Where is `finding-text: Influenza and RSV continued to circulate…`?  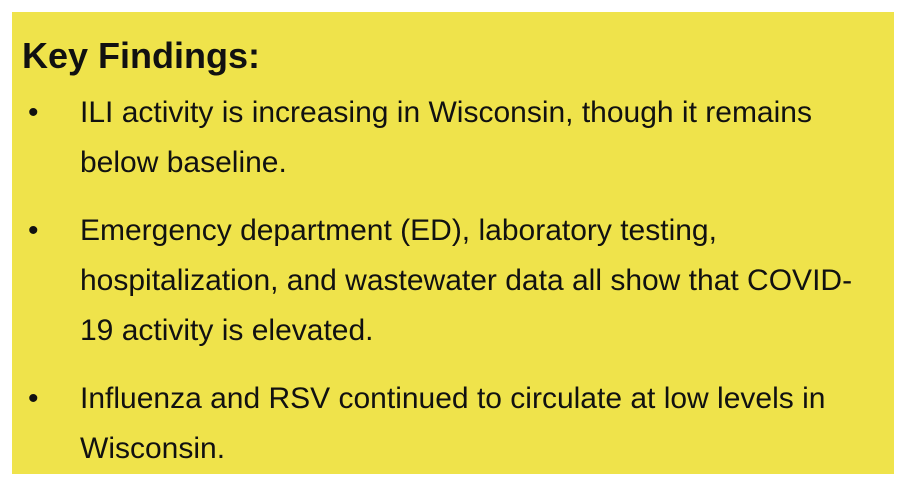 finding-text: Influenza and RSV continued to circulate… is located at coordinates (453, 423).